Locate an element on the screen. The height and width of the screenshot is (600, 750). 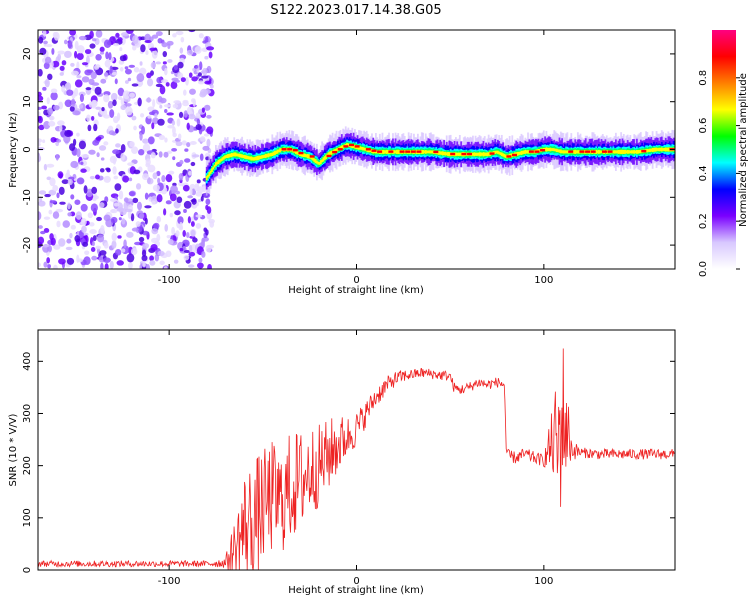
y-tick-label: 20 is located at coordinates (27, 54).